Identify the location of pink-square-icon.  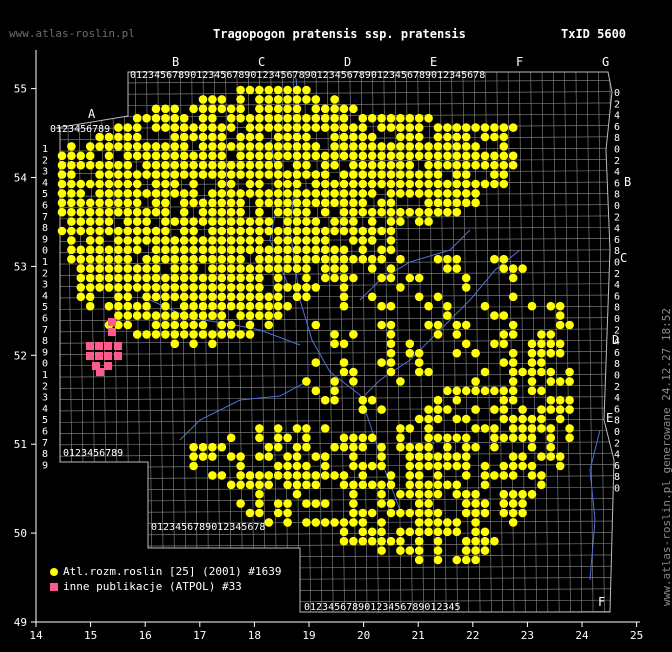
(54, 587).